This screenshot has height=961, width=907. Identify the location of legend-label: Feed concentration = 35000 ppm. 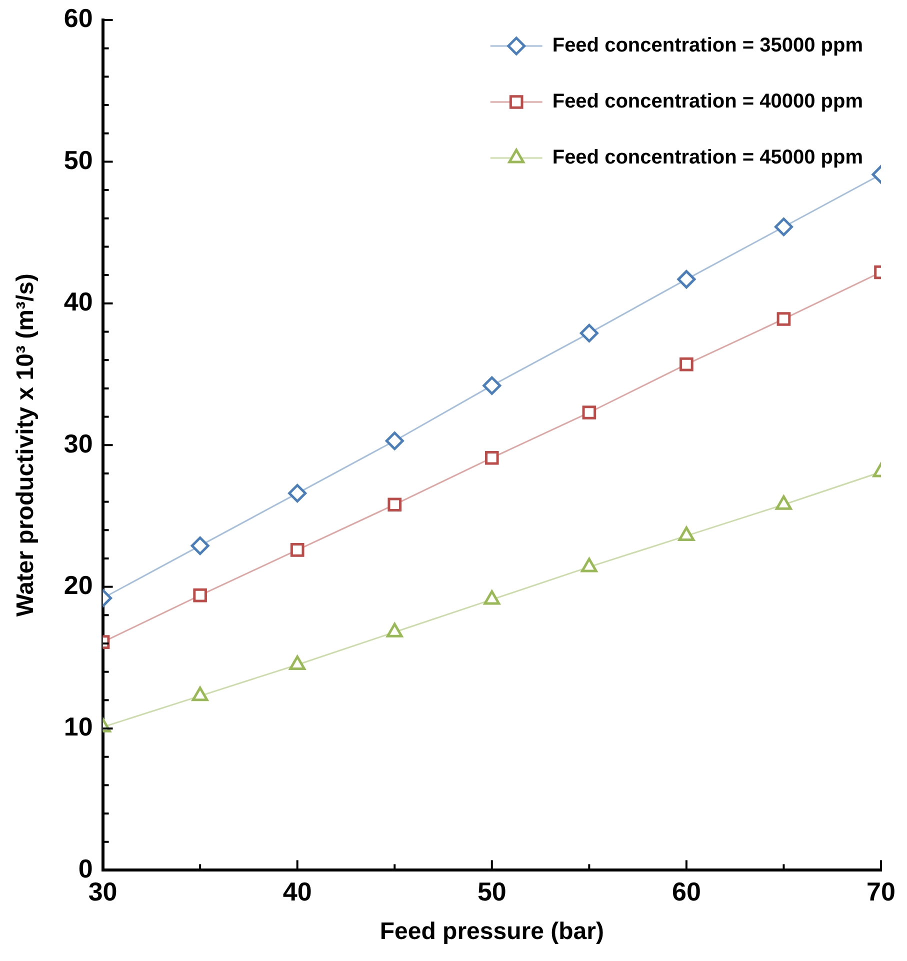
(707, 45).